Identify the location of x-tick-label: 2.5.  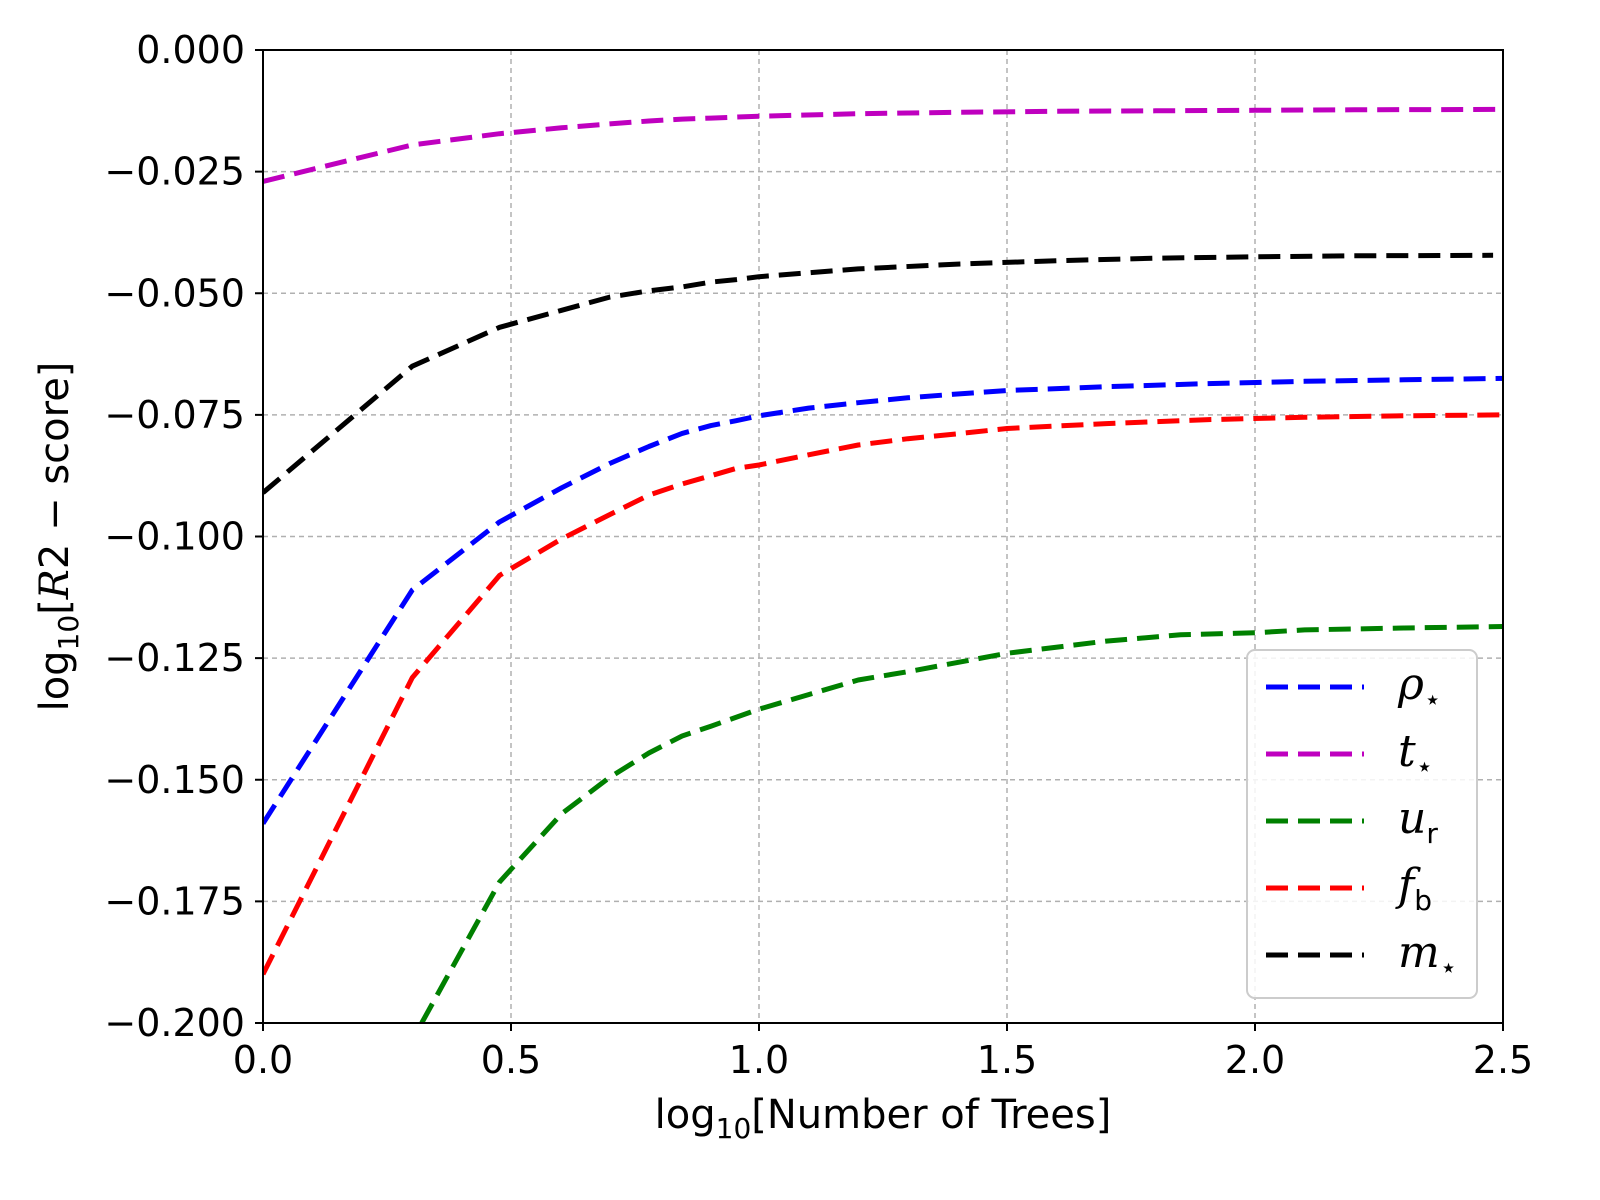
(1503, 1060).